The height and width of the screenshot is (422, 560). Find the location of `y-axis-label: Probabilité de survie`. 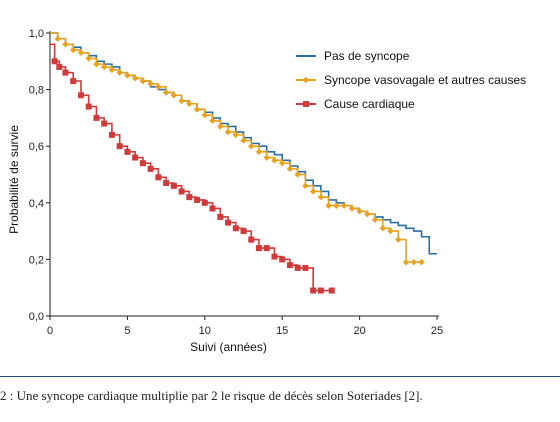

y-axis-label: Probabilité de survie is located at coordinates (14, 179).